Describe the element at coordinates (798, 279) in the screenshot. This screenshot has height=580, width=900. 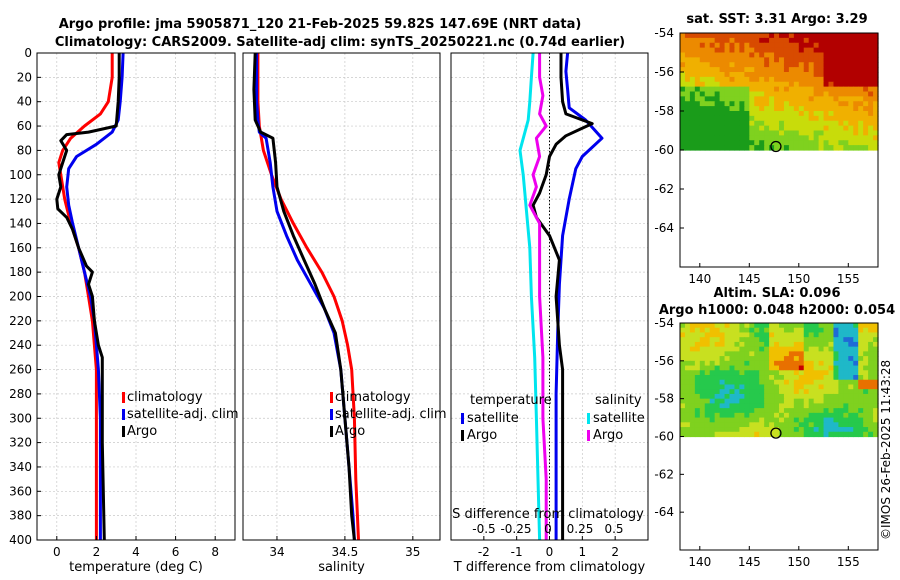
I see `x-tick-label: 150` at that location.